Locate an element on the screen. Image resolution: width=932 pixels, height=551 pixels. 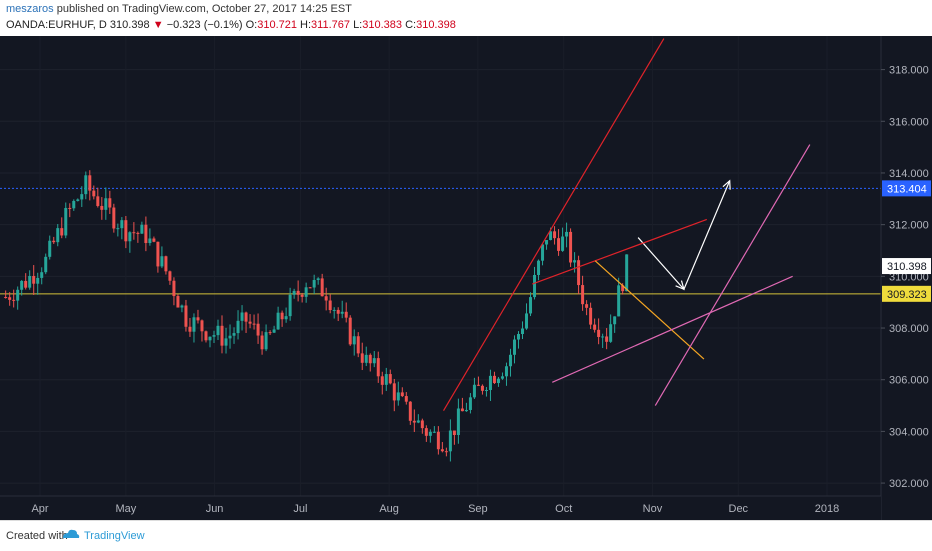
time-axis: Apr May Jun Jul Aug Sep Oct Nov Dec 2018 is located at coordinates (435, 509).